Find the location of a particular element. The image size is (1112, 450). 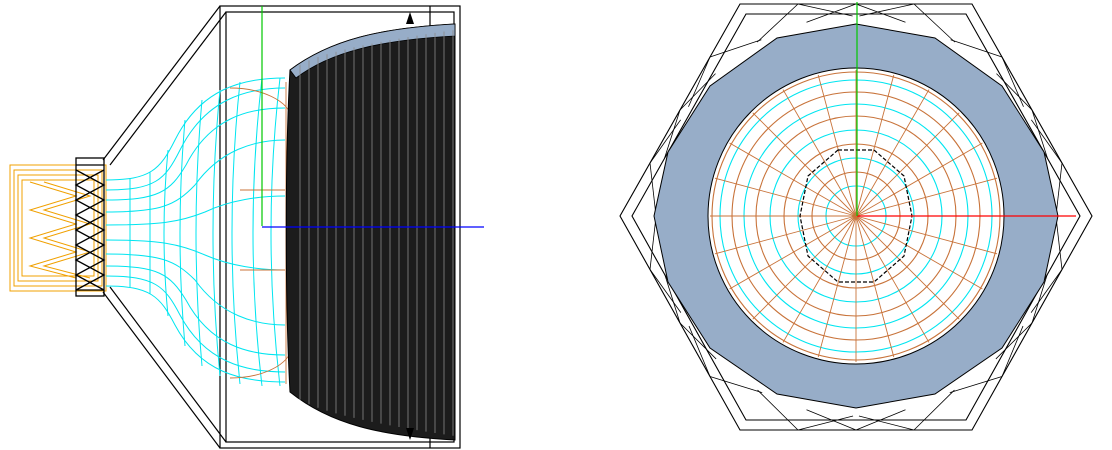

inner-octagon is located at coordinates (856, 216).